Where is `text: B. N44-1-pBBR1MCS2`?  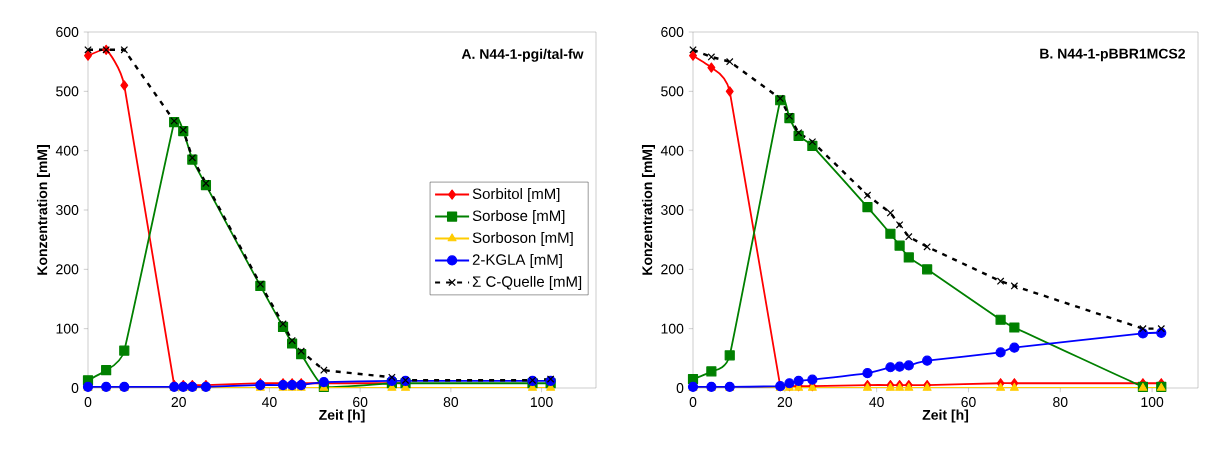
text: B. N44-1-pBBR1MCS2 is located at coordinates (1112, 55).